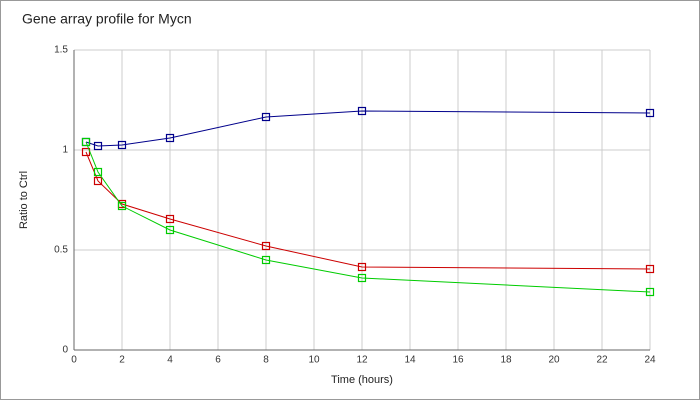 This screenshot has height=400, width=700. What do you see at coordinates (61, 50) in the screenshot?
I see `y-tick-label: 1.5` at bounding box center [61, 50].